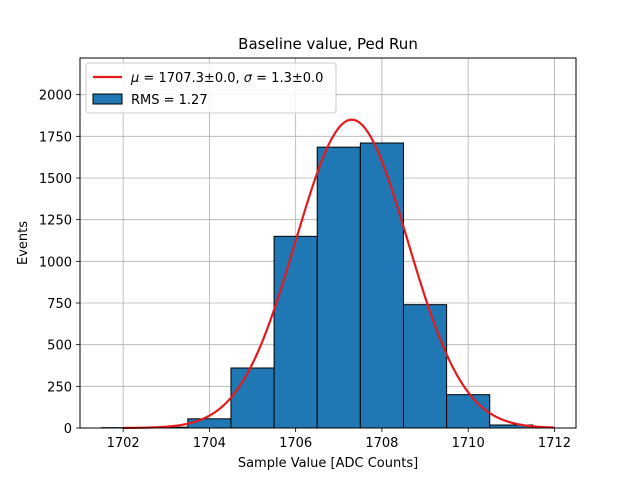 This screenshot has width=640, height=480. Describe the element at coordinates (328, 463) in the screenshot. I see `x-axis-label: Sample Value [ADC Counts]` at that location.